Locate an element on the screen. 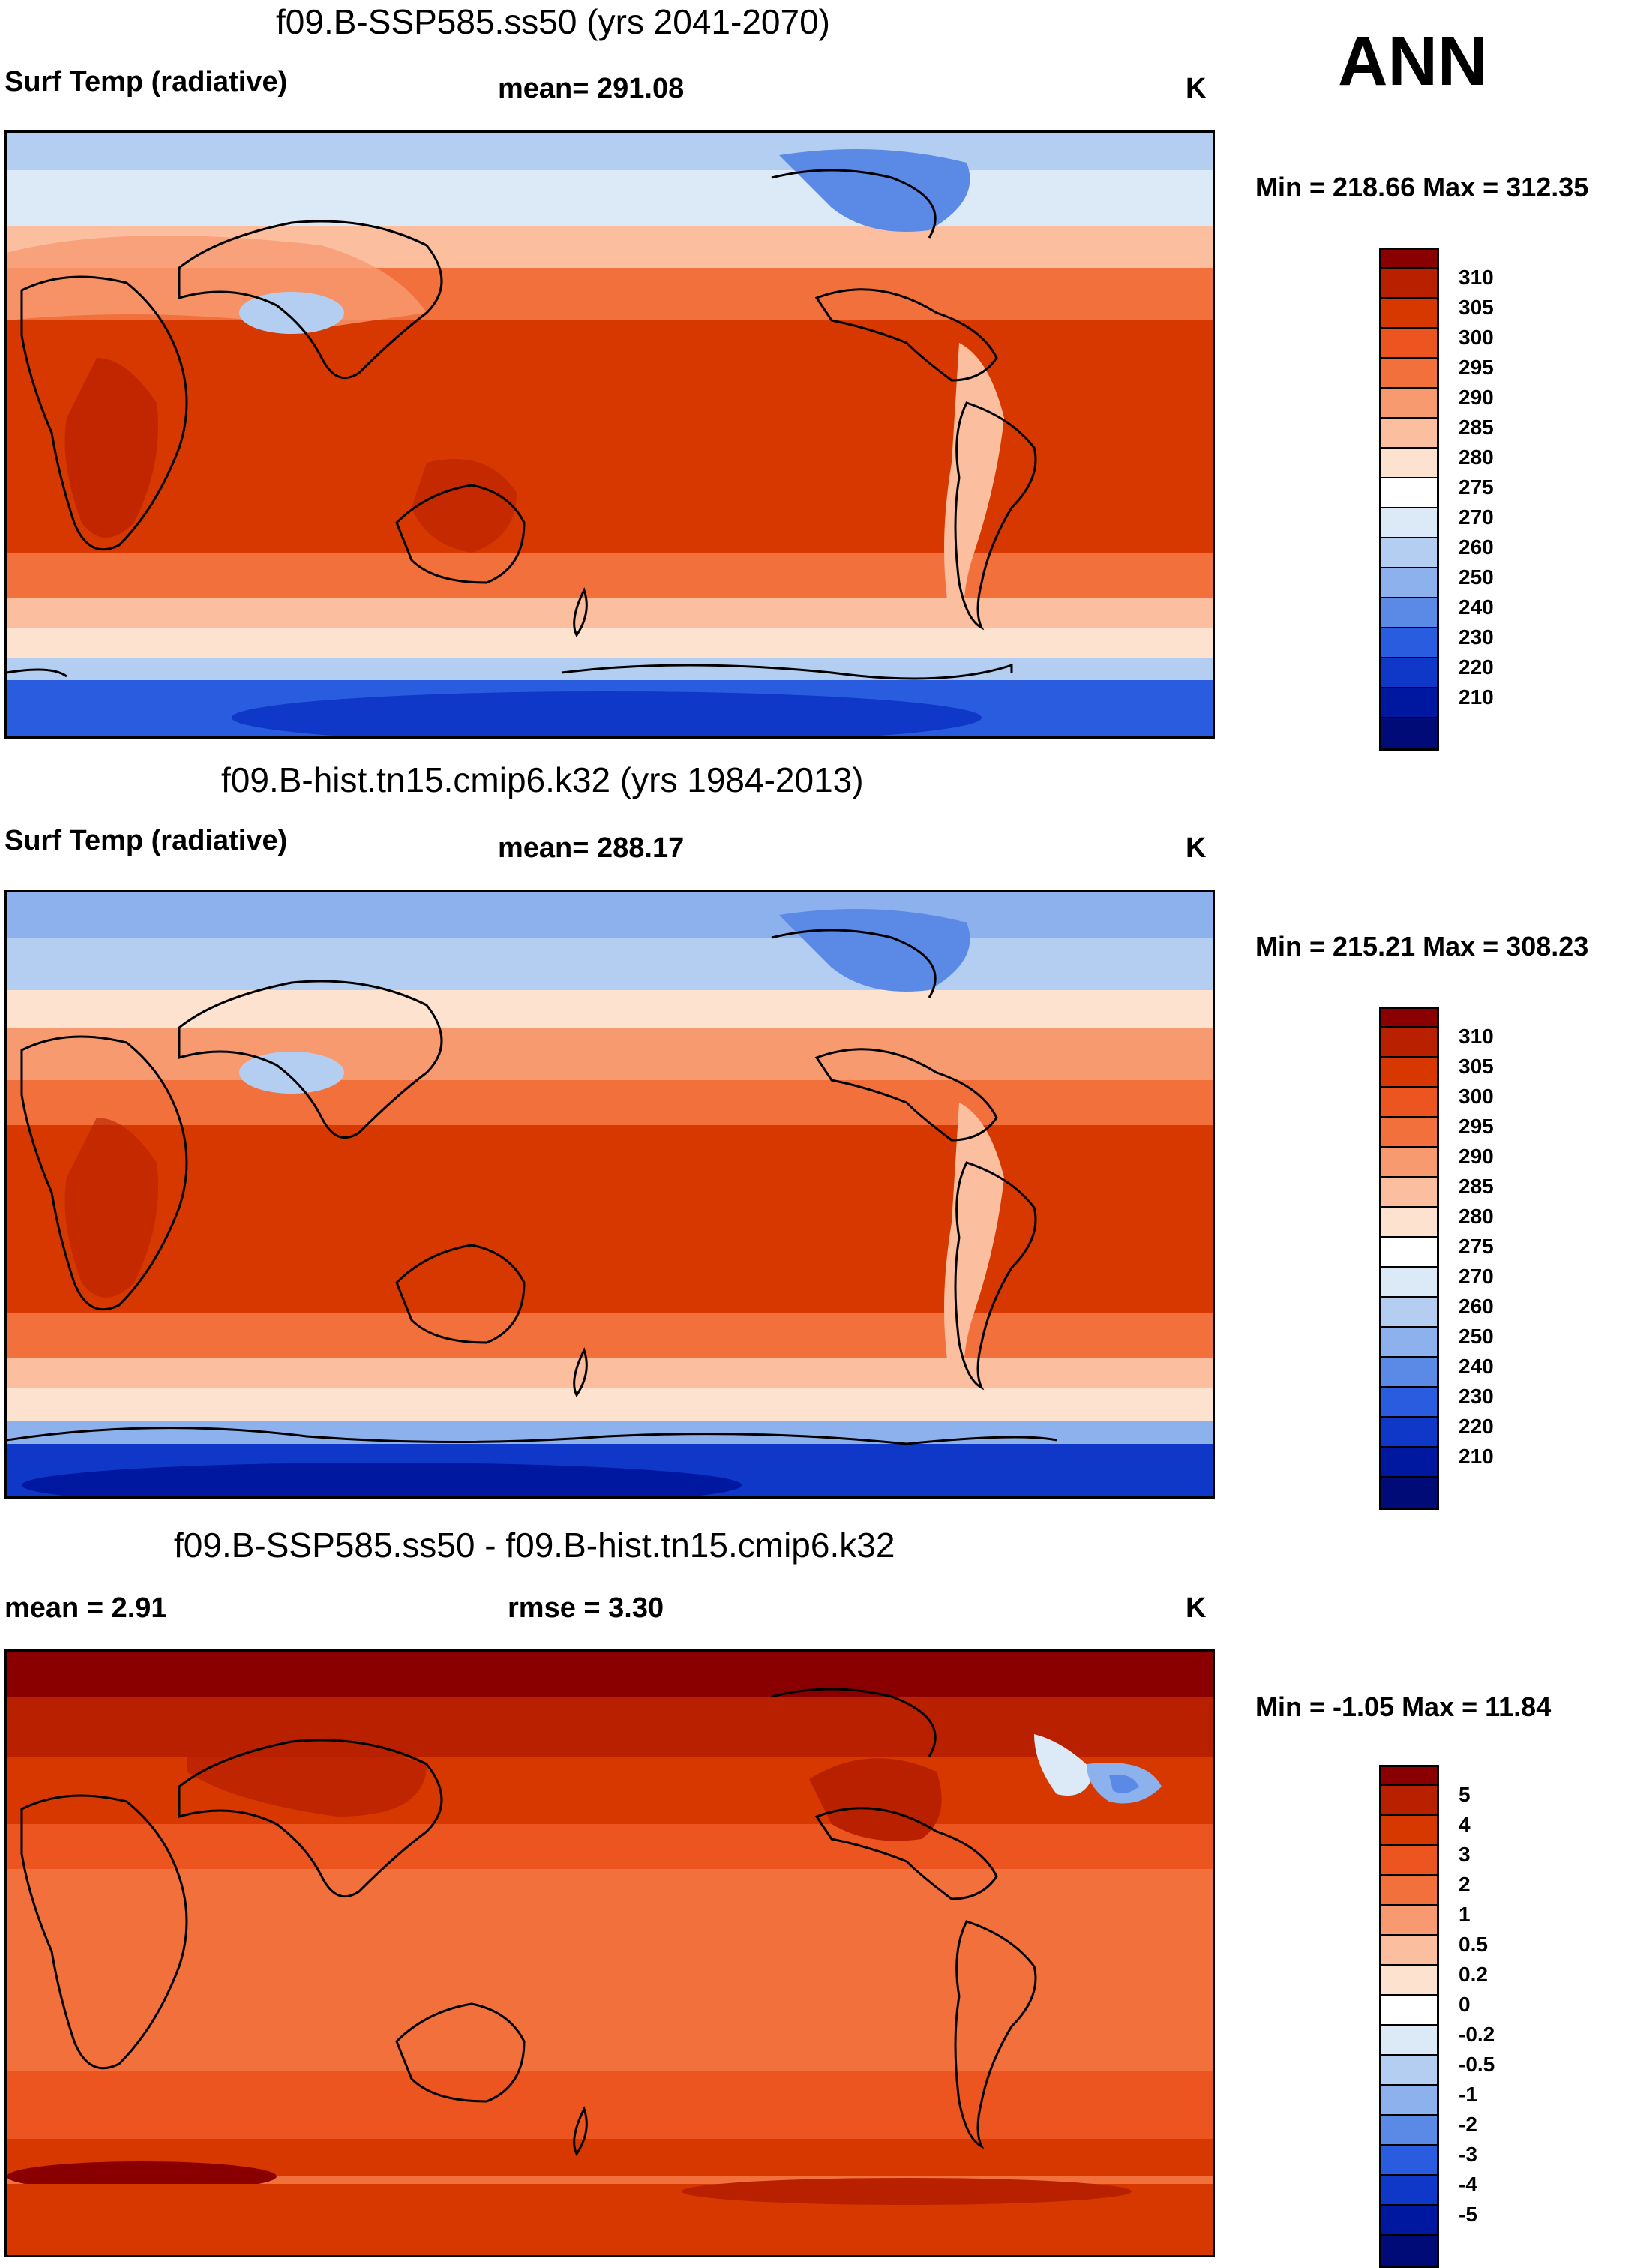 Image resolution: width=1625 pixels, height=2268 pixels. colorbar-tick: 0.5 is located at coordinates (1473, 1944).